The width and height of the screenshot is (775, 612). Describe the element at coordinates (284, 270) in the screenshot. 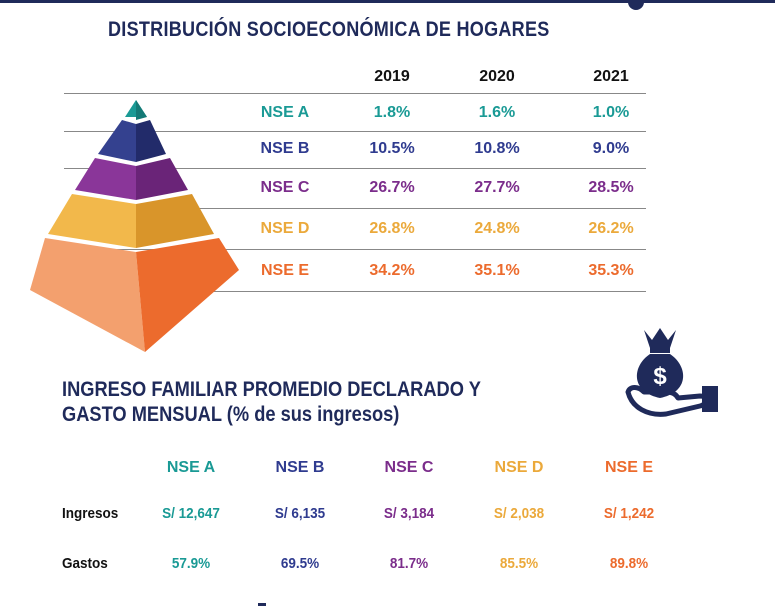

I see `row-label-nse-e: NSE E` at that location.